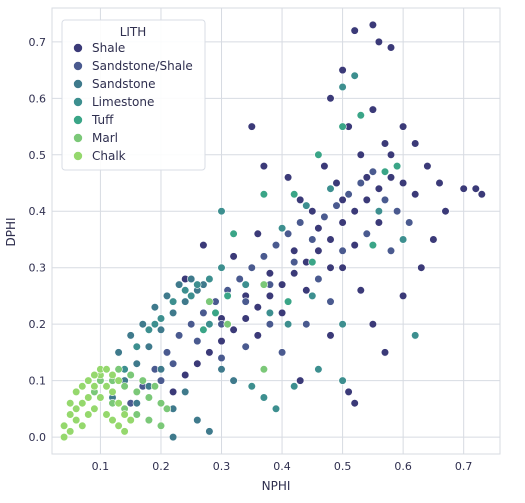  Describe the element at coordinates (133, 32) in the screenshot. I see `legend-title: LITH` at that location.